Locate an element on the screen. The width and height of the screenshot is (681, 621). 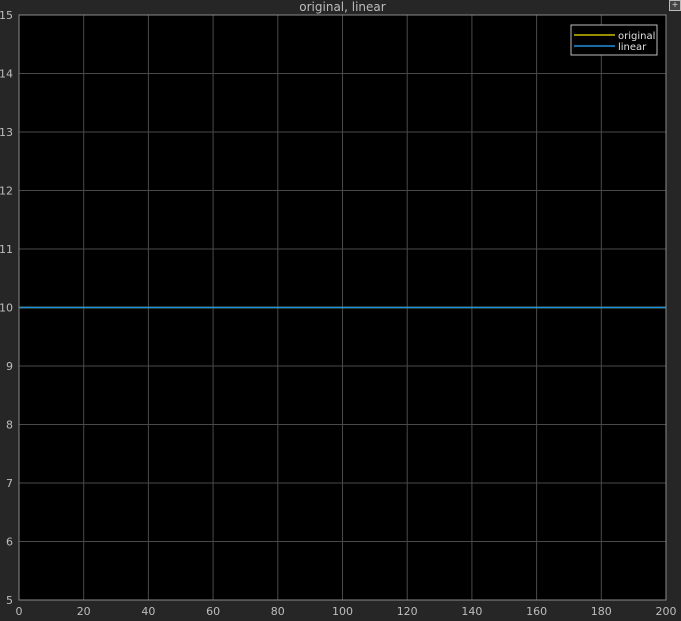
y-tick-label: 7 is located at coordinates (9, 483).